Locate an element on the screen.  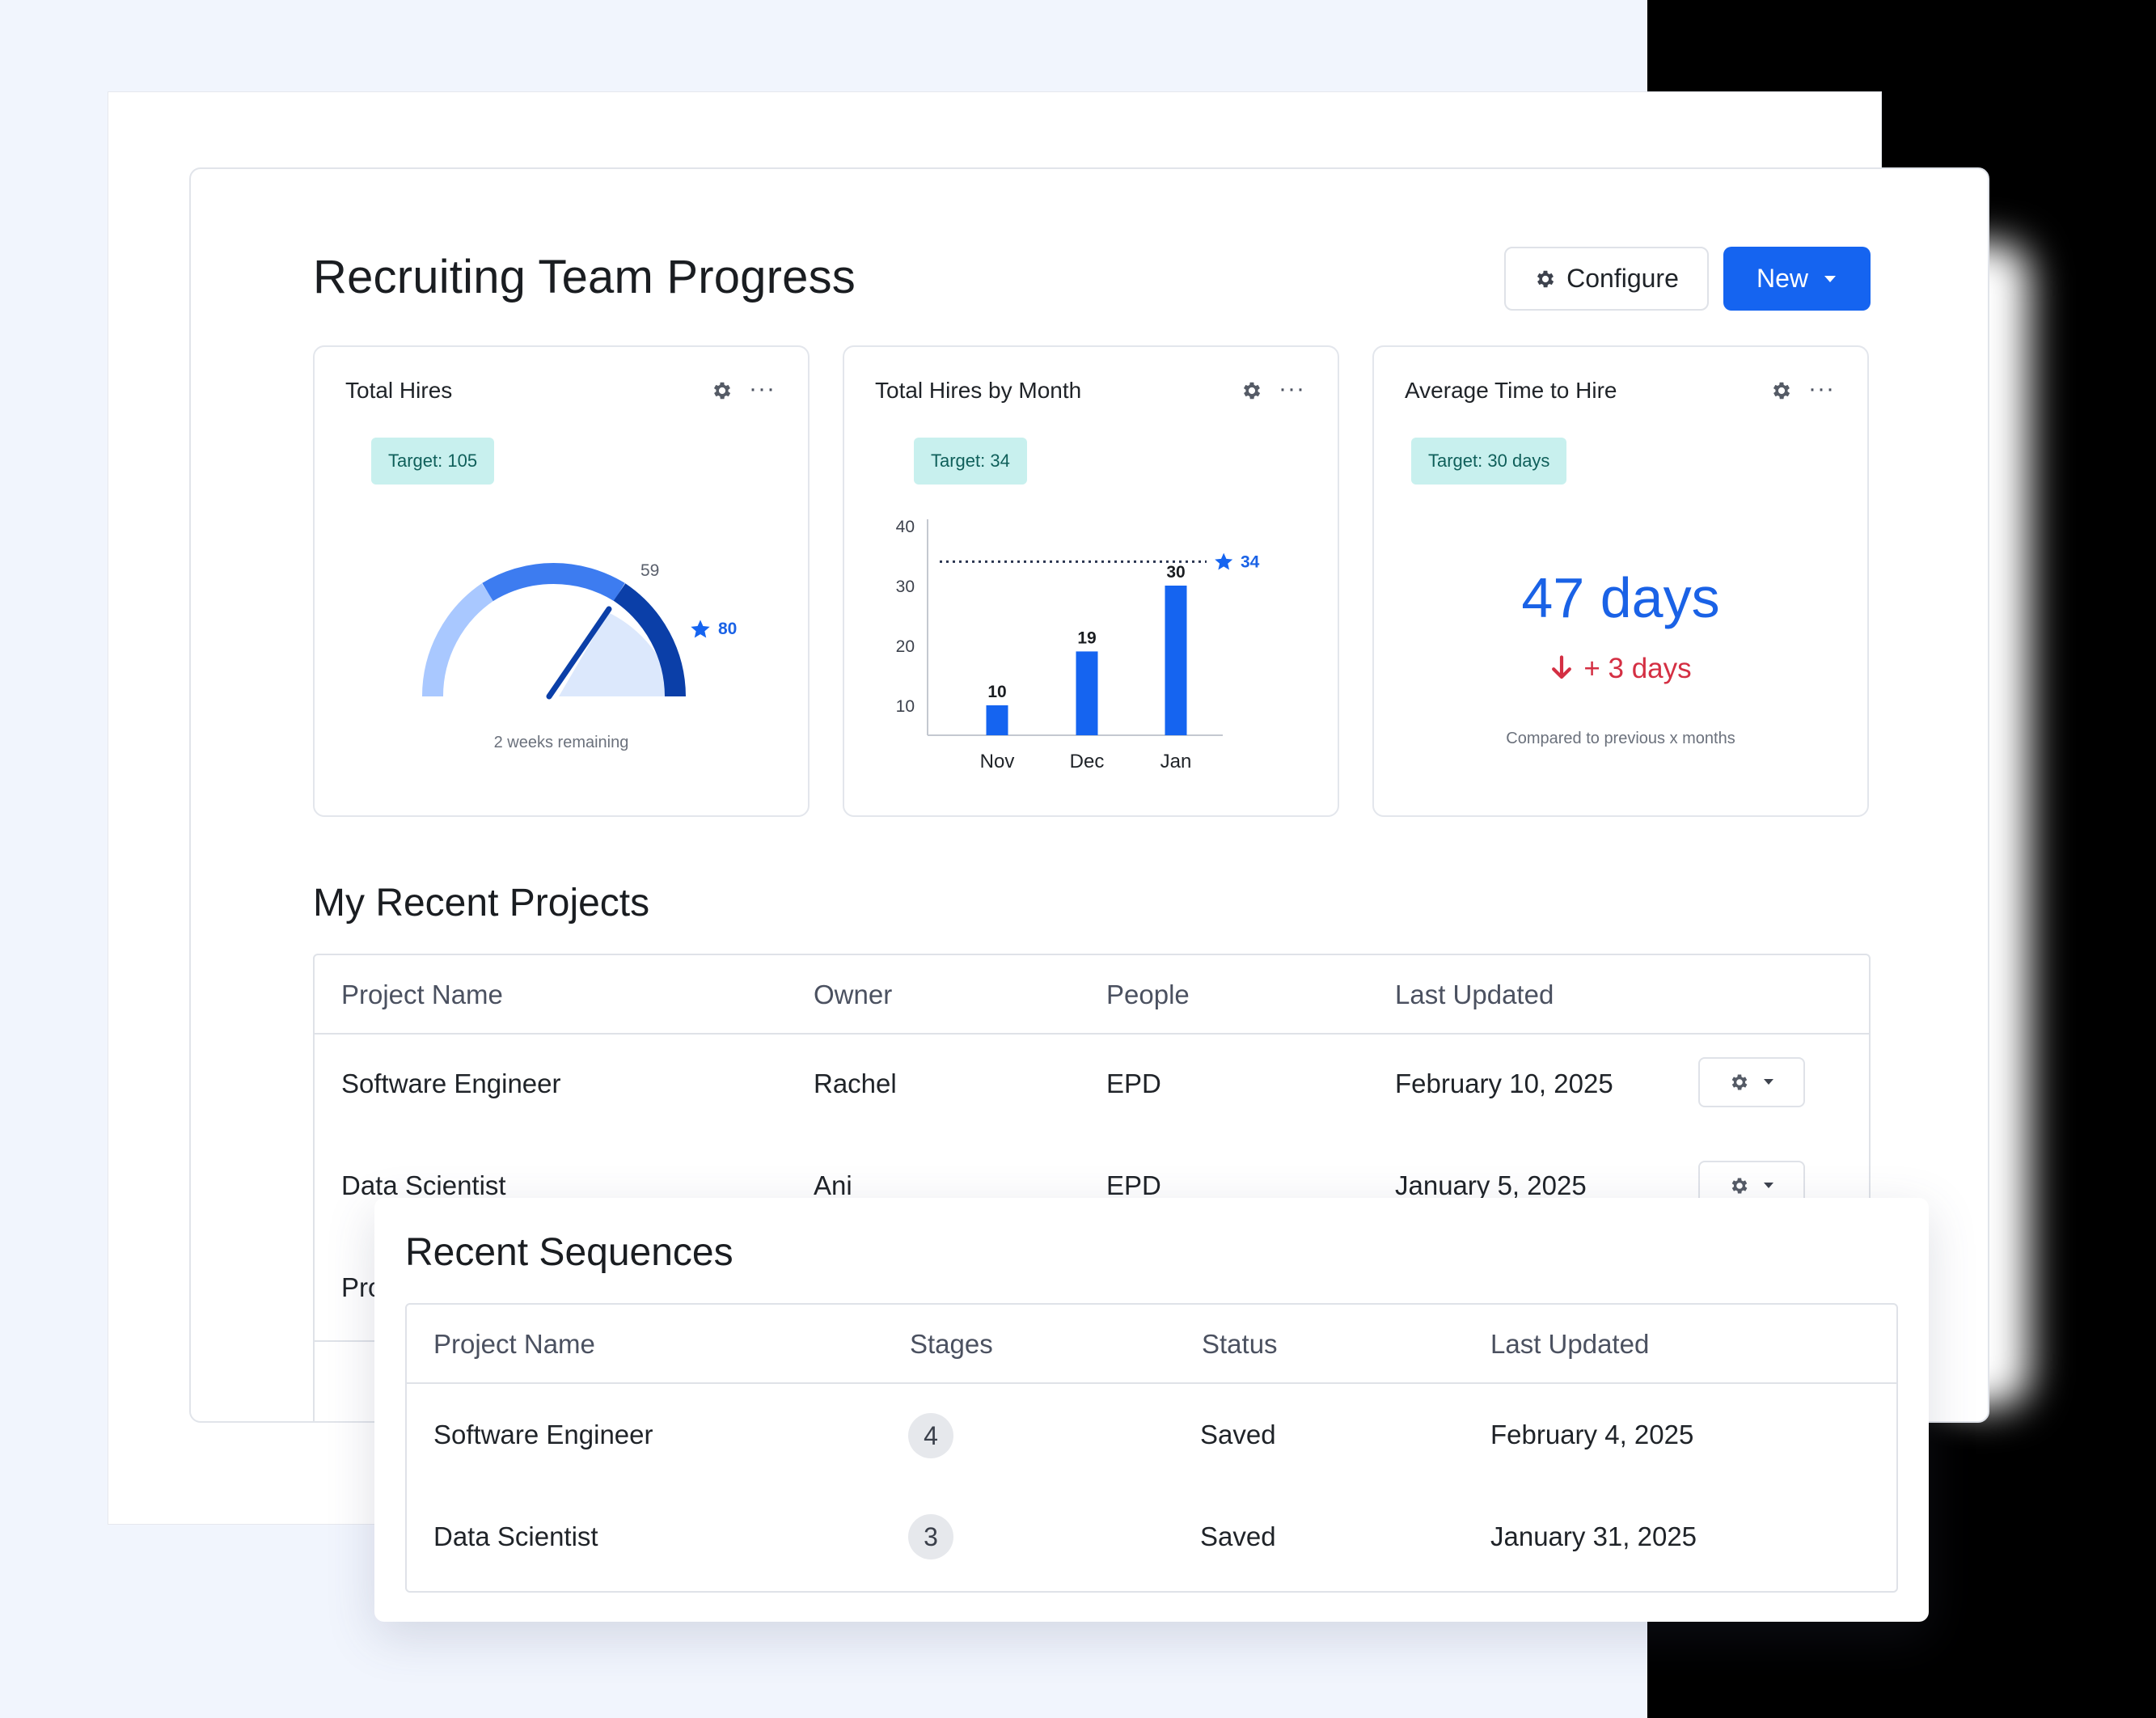
target-label: 34 is located at coordinates (1251, 561).